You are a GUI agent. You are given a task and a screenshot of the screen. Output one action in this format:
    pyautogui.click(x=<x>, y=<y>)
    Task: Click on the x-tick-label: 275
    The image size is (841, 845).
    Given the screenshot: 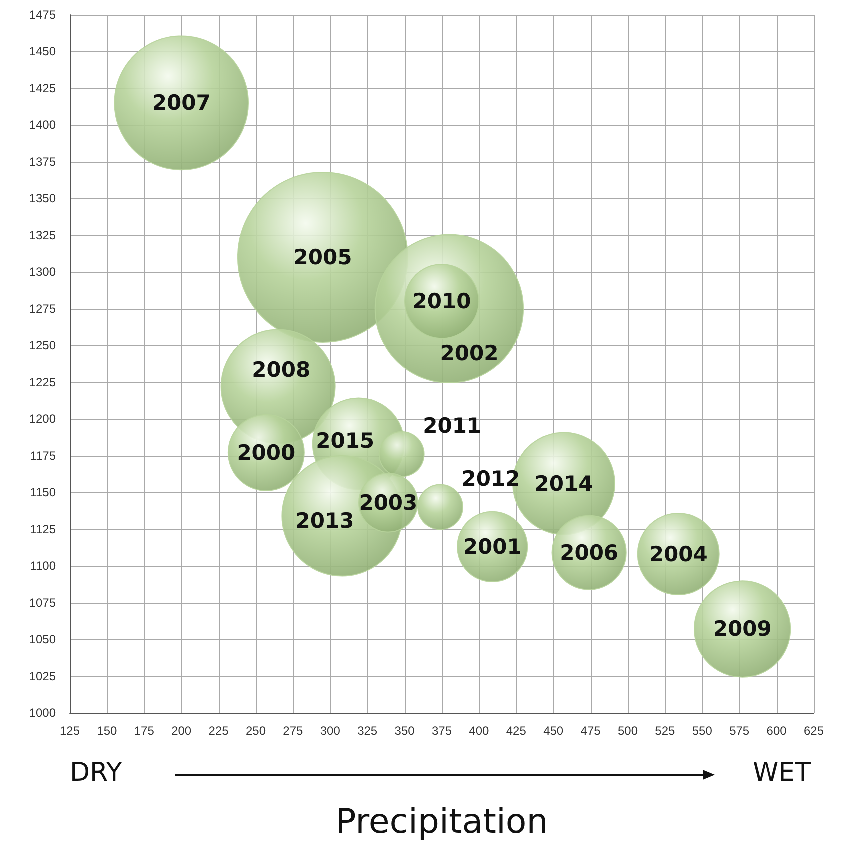 What is the action you would take?
    pyautogui.click(x=293, y=731)
    